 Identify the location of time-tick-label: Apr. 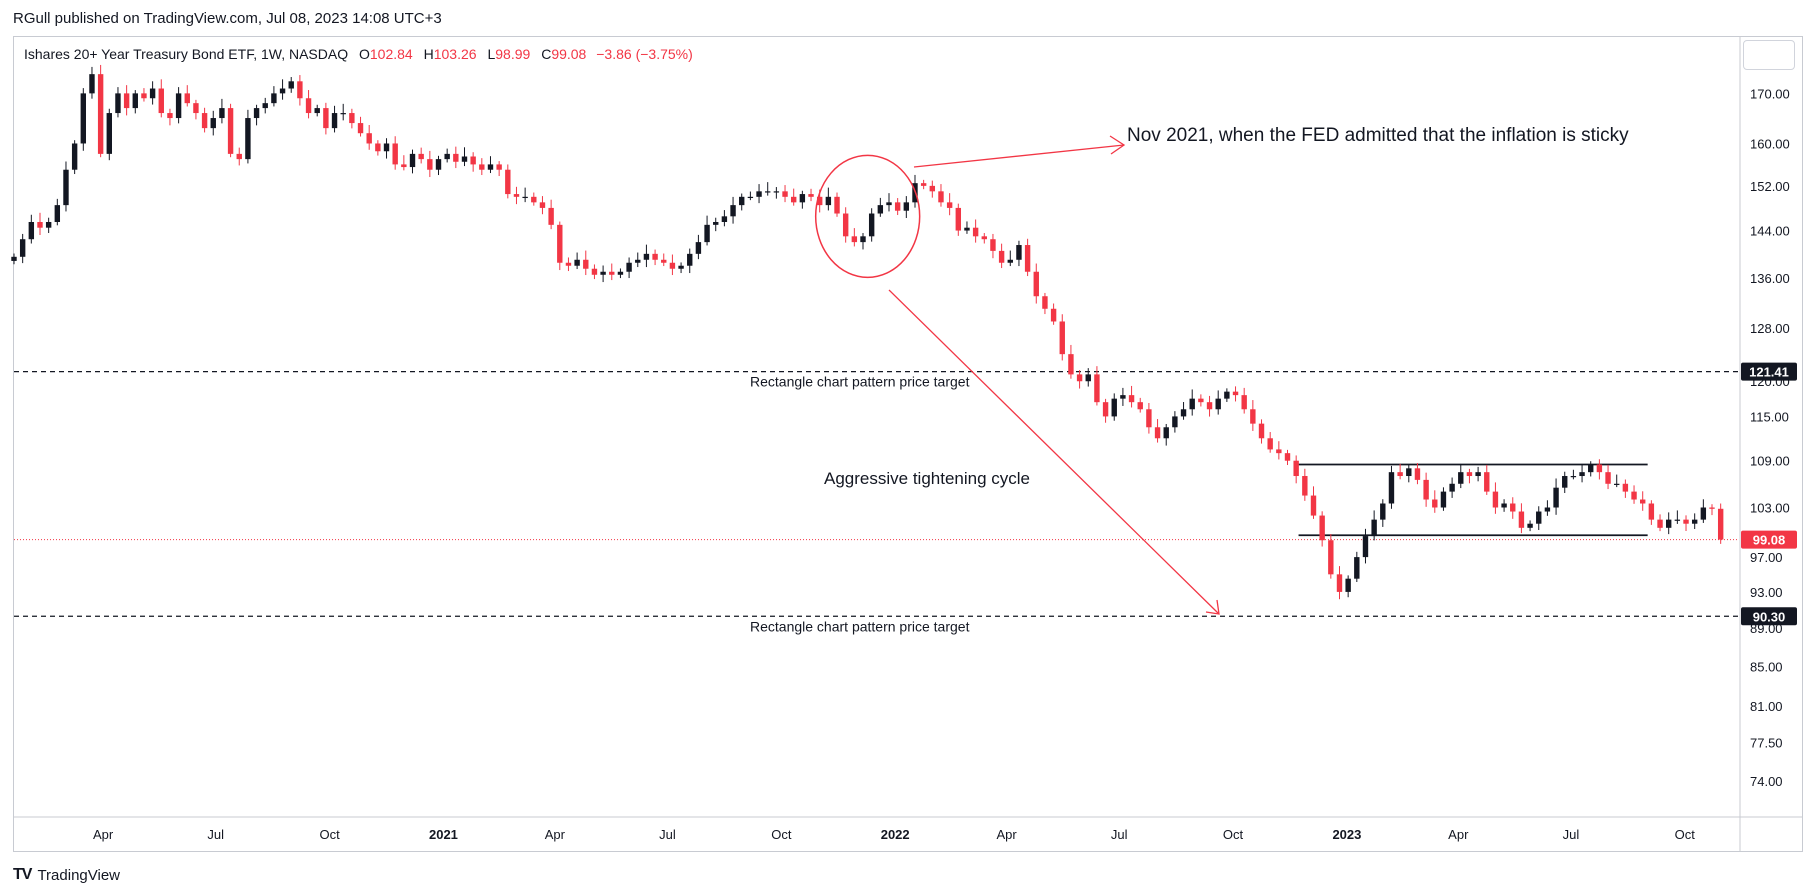
(103, 834).